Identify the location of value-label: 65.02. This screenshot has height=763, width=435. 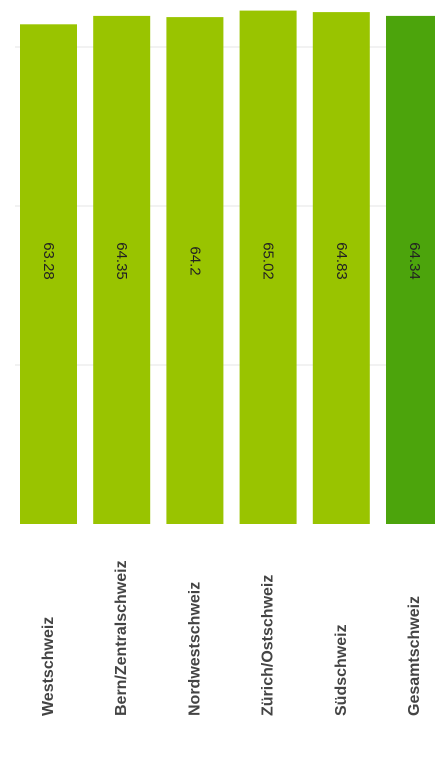
(268, 261).